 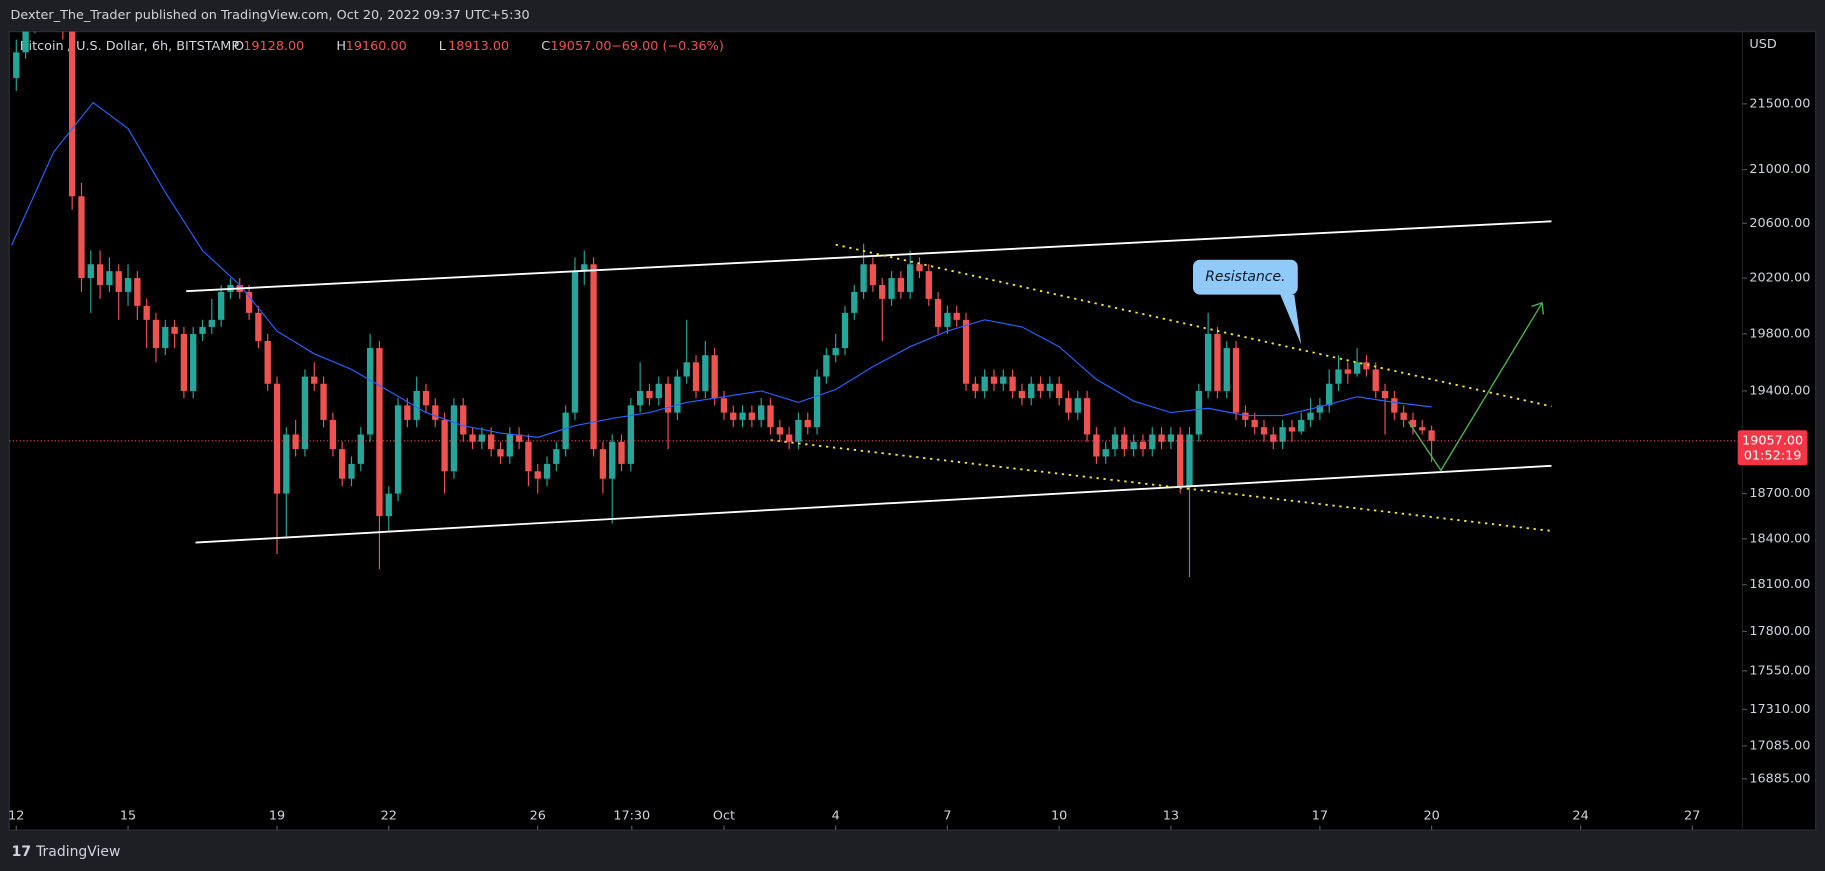 What do you see at coordinates (277, 816) in the screenshot?
I see `x-tick-label: 19` at bounding box center [277, 816].